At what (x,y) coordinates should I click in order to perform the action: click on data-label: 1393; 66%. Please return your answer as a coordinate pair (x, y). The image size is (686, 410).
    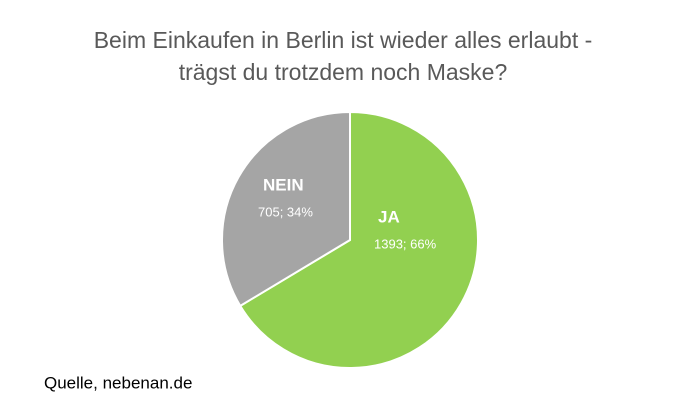
    Looking at the image, I should click on (405, 243).